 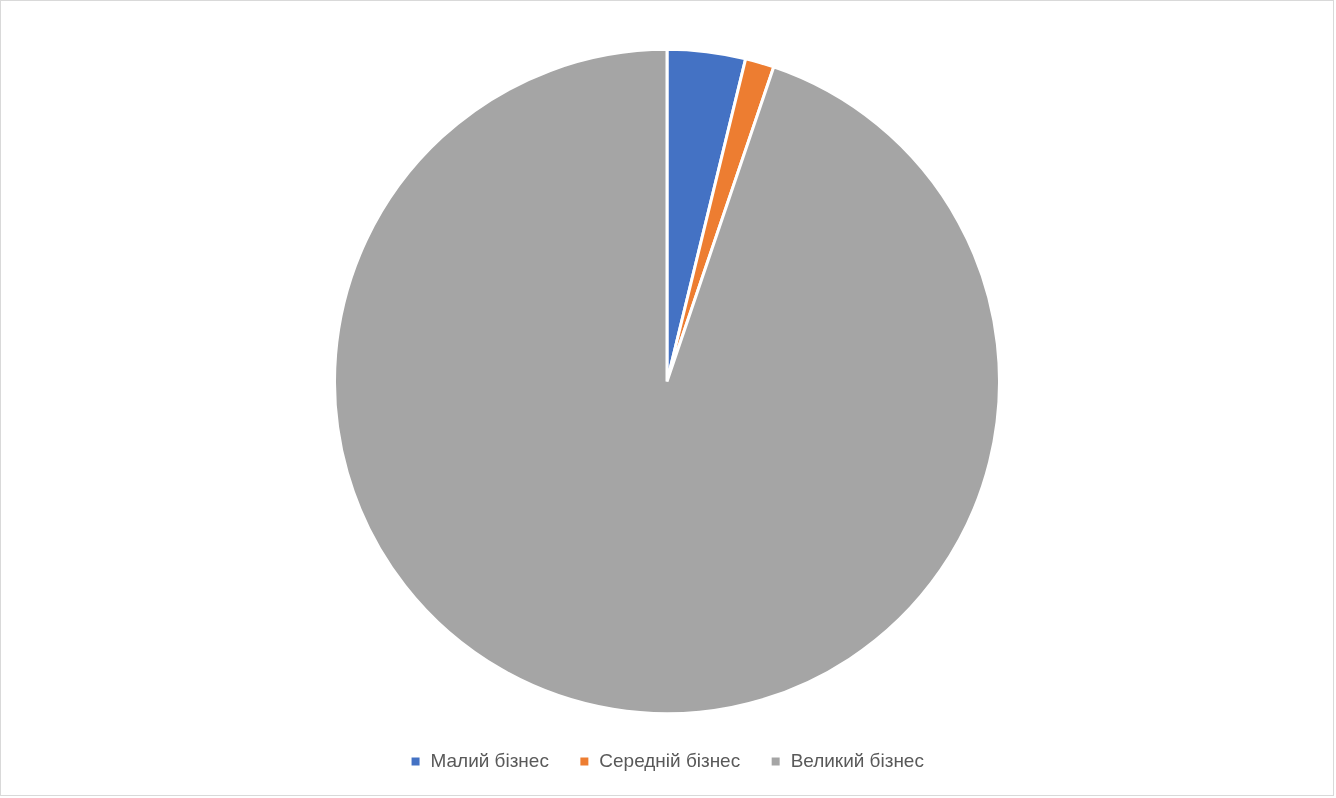 What do you see at coordinates (670, 760) in the screenshot?
I see `legend-label: Середній бізнес` at bounding box center [670, 760].